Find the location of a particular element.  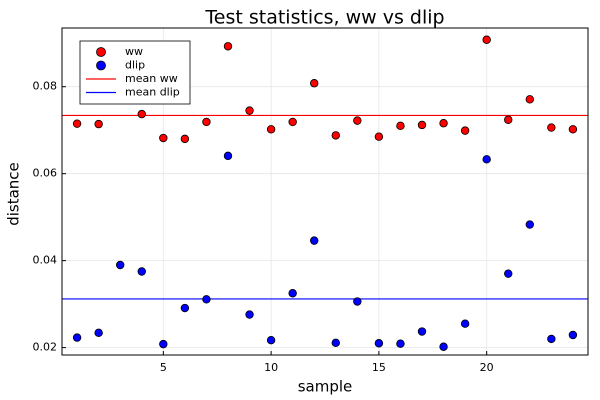

x-tick-label: 5 is located at coordinates (163, 367).